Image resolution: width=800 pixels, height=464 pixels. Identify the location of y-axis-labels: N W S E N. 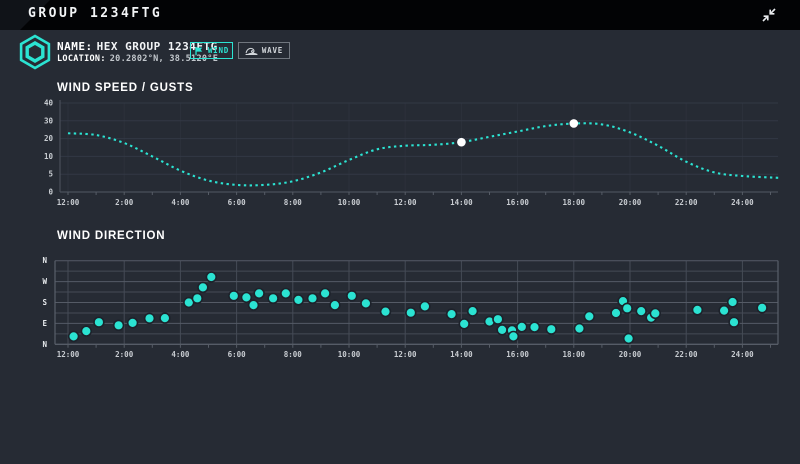
(44, 302).